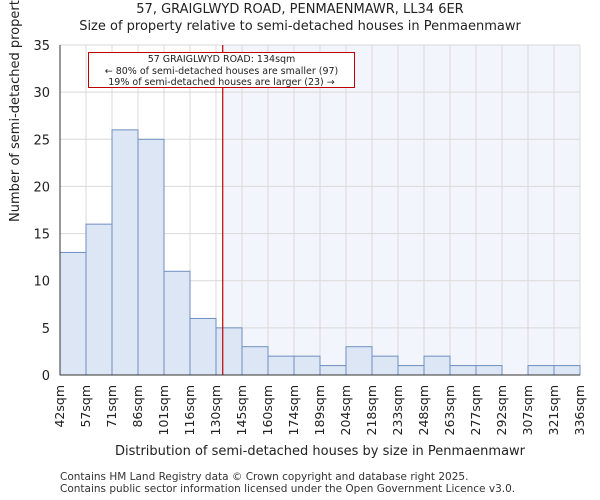 The height and width of the screenshot is (500, 600). What do you see at coordinates (41, 282) in the screenshot?
I see `y-tick-label-10: 10` at bounding box center [41, 282].